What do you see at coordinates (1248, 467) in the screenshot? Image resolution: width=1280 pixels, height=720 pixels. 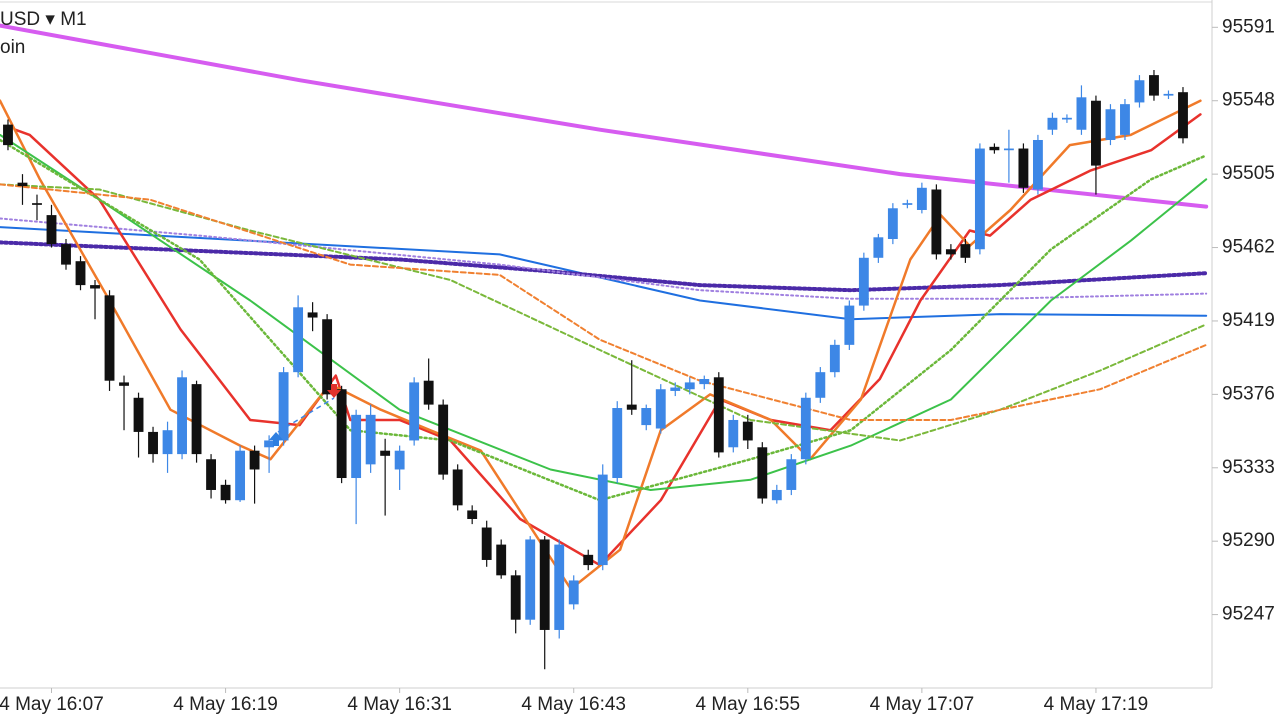 I see `y-tick-label: 95333` at bounding box center [1248, 467].